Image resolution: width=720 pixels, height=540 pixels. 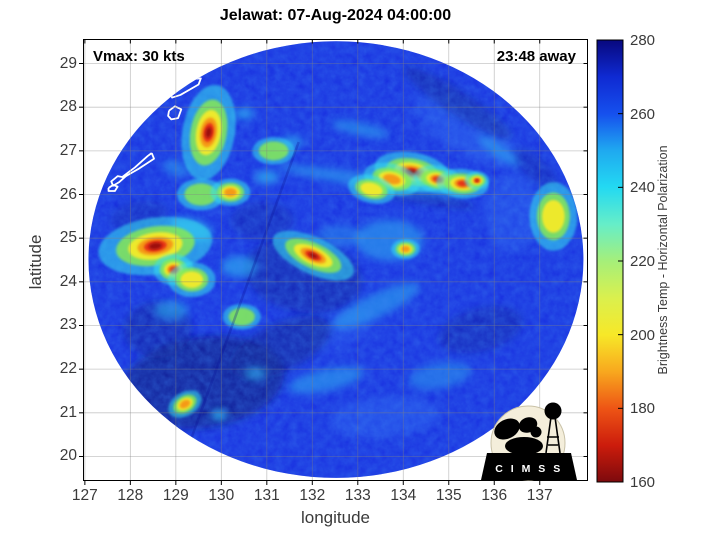 What do you see at coordinates (536, 432) in the screenshot?
I see `dome-icon` at bounding box center [536, 432].